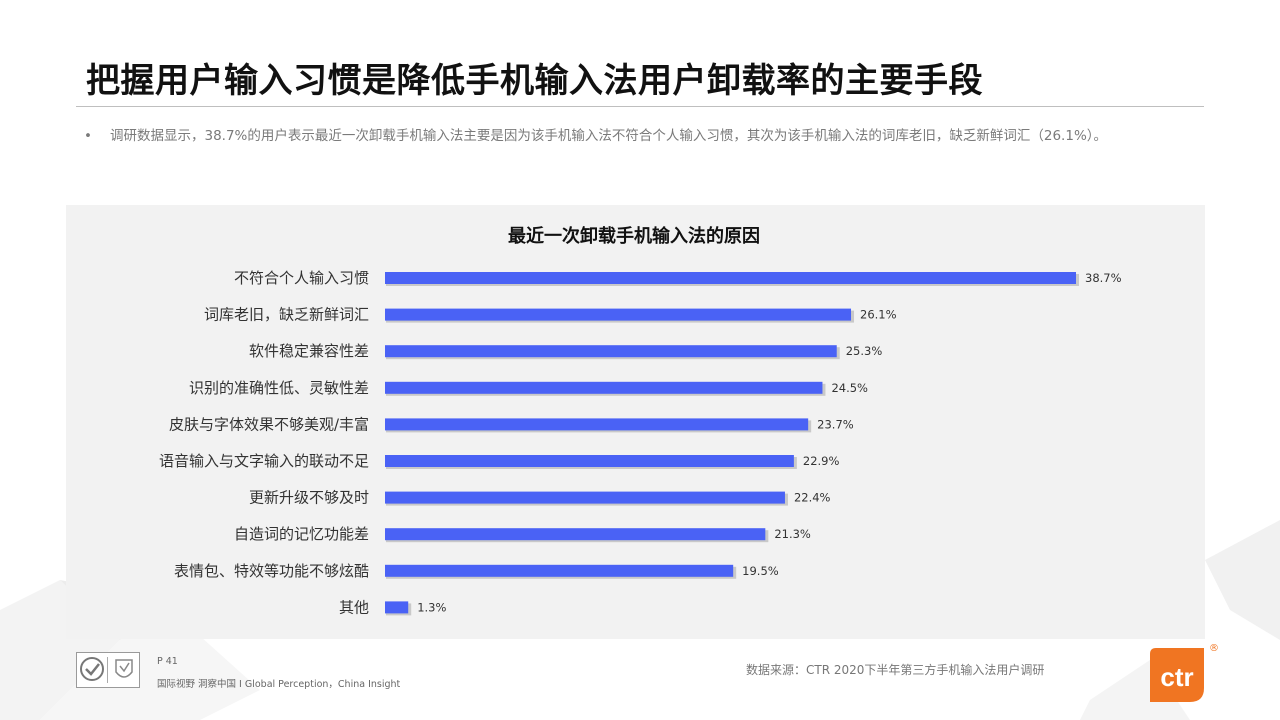  I want to click on chart-title: 最近一次卸载手机输入法的原因, so click(634, 236).